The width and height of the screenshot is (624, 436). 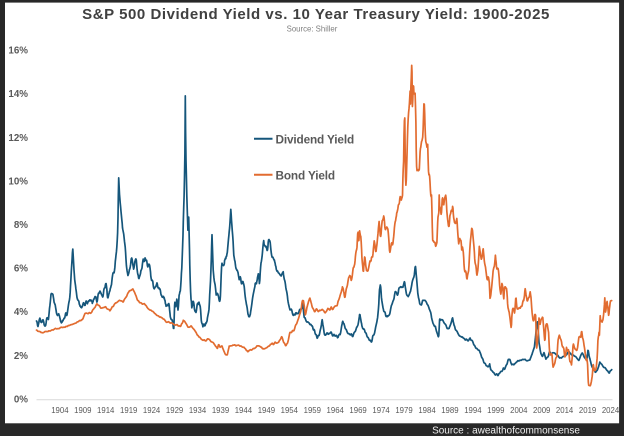 What do you see at coordinates (18, 138) in the screenshot?
I see `svg-text: 12%` at bounding box center [18, 138].